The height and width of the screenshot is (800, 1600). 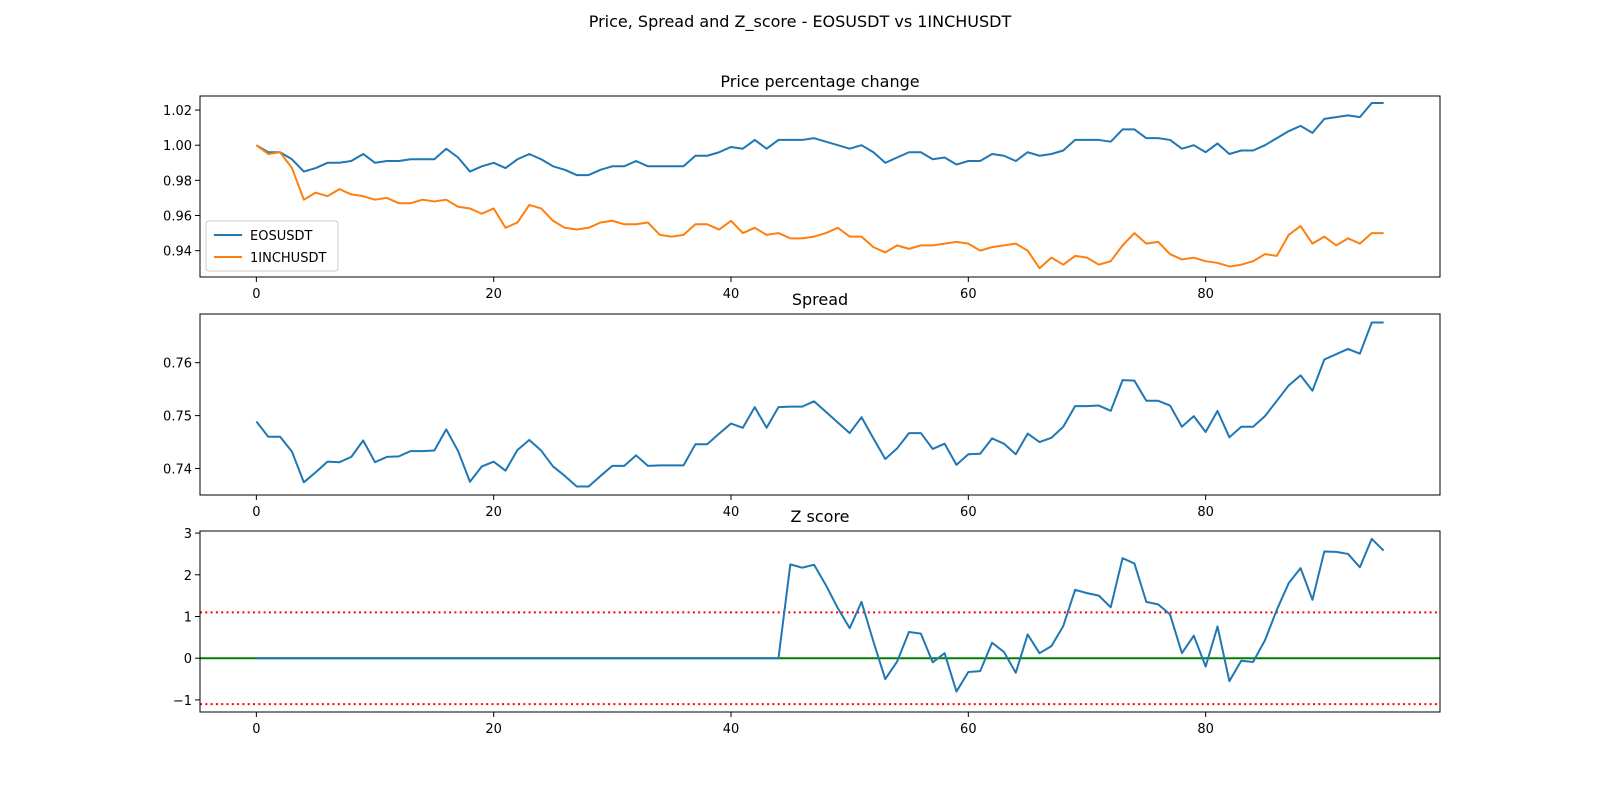 I want to click on price-change-title: Price percentage change, so click(x=819, y=81).